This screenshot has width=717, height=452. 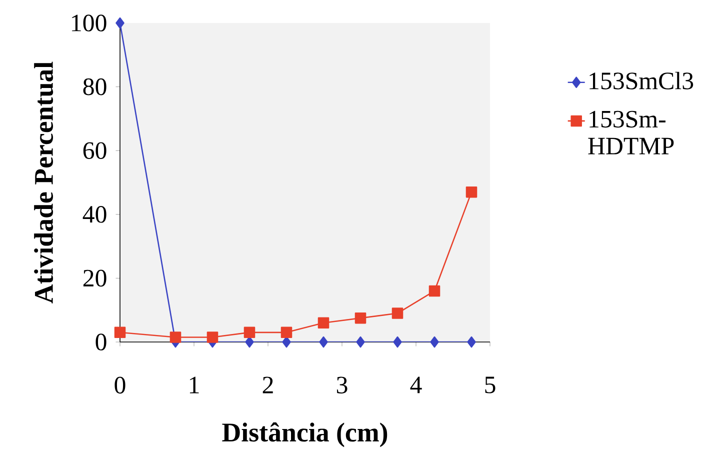 What do you see at coordinates (490, 385) in the screenshot?
I see `x-tick-label: 5` at bounding box center [490, 385].